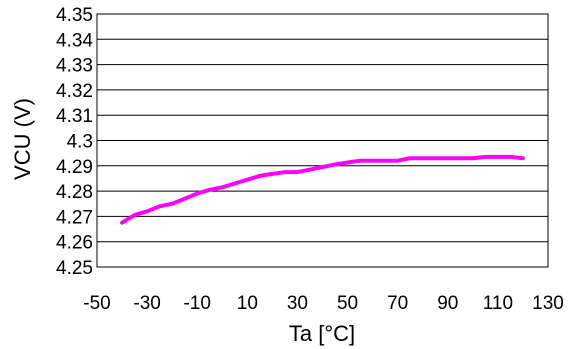 The height and width of the screenshot is (349, 569). I want to click on x-axis-title: Ta [°C], so click(322, 333).